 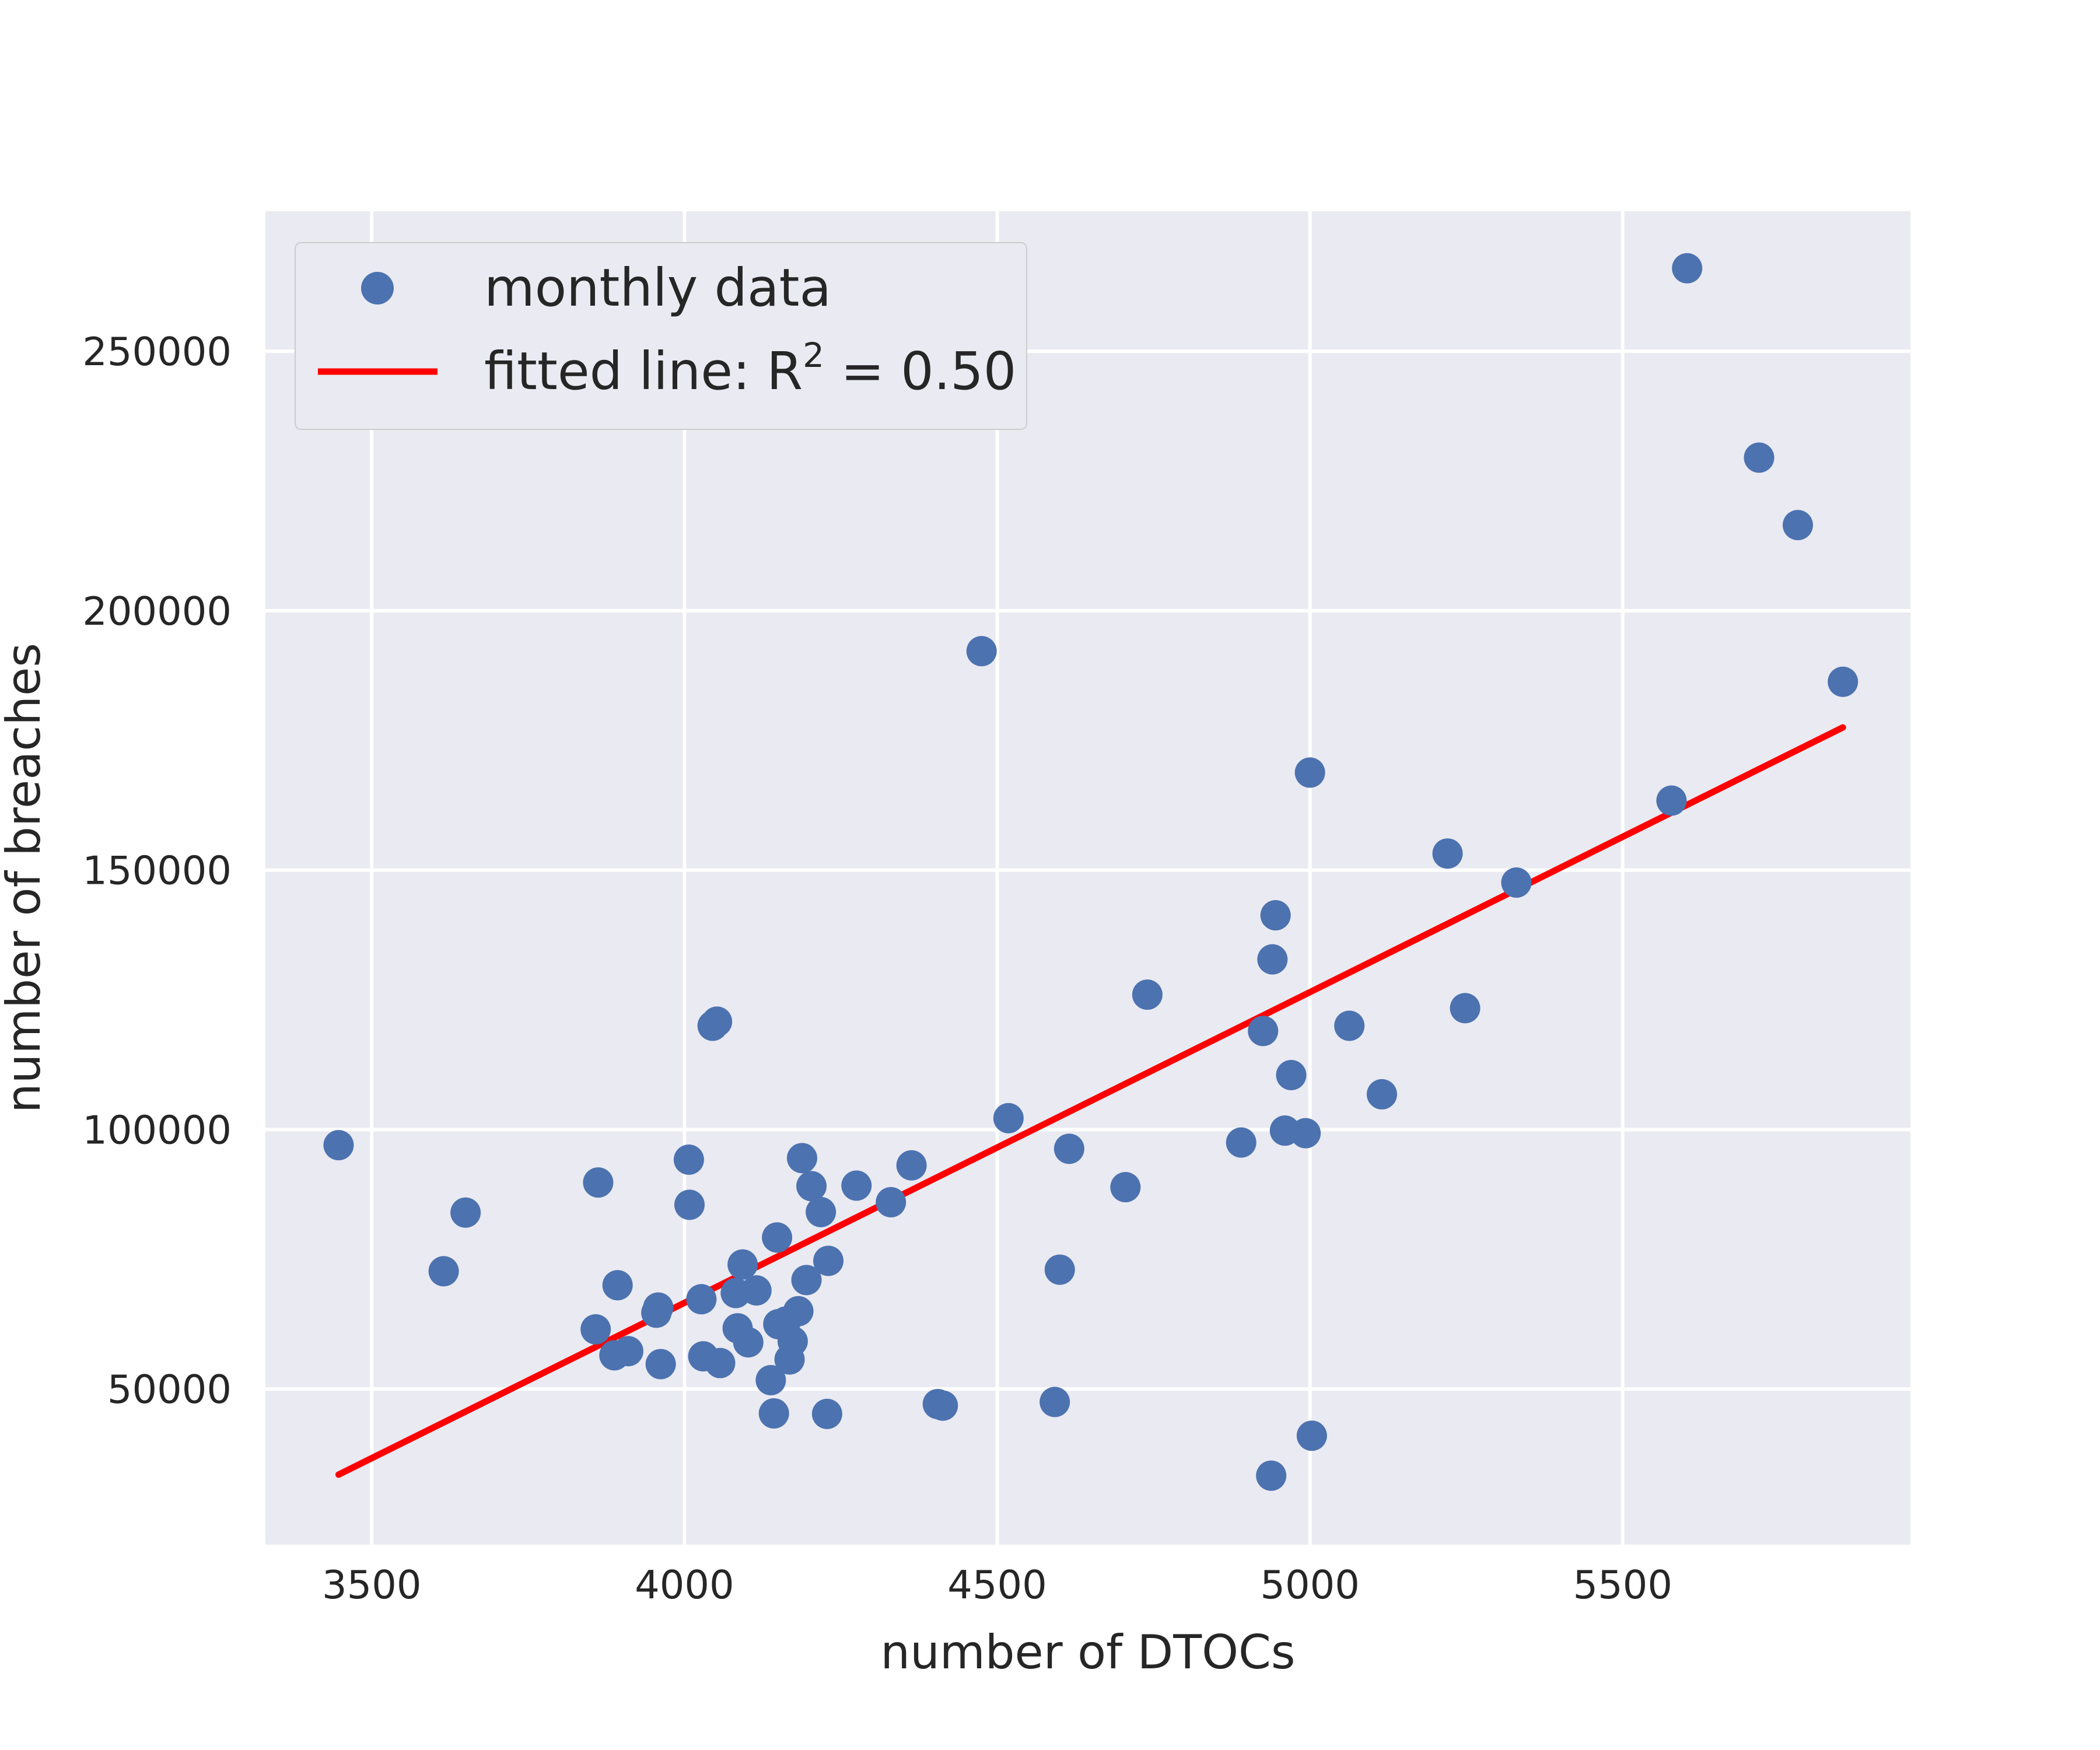 I want to click on y-tick-labels: 50000 100000 150000 200000 250000, so click(x=157, y=870).